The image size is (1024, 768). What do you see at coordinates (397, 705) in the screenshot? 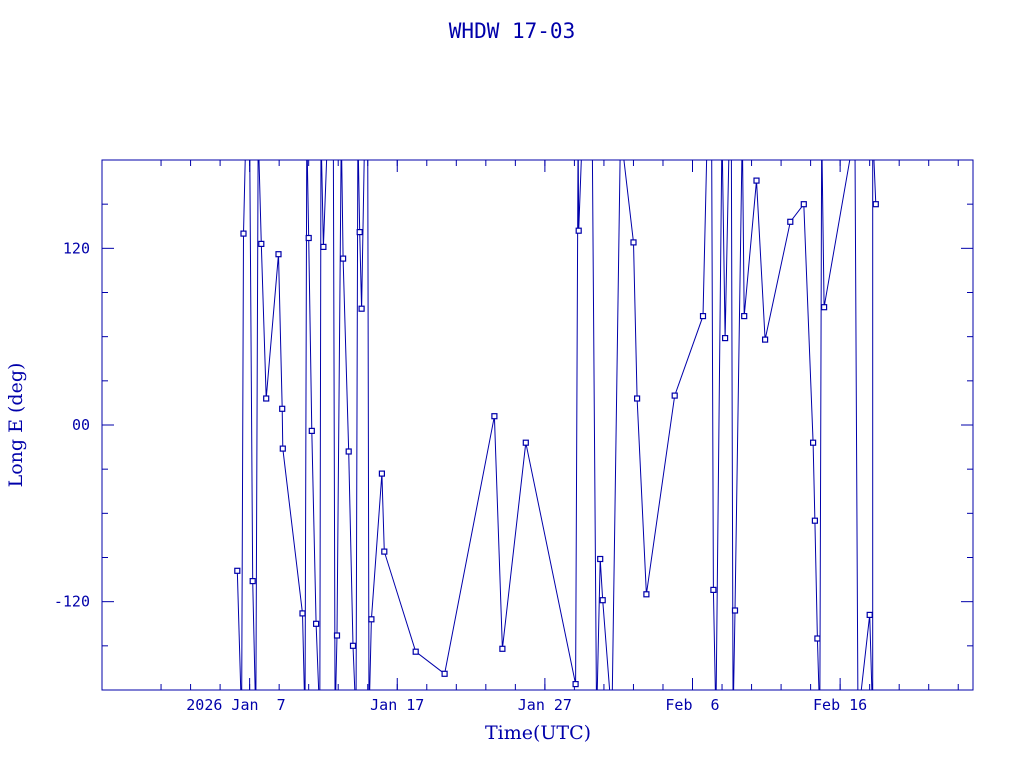
I see `x-tick-label: Jan 17` at bounding box center [397, 705].